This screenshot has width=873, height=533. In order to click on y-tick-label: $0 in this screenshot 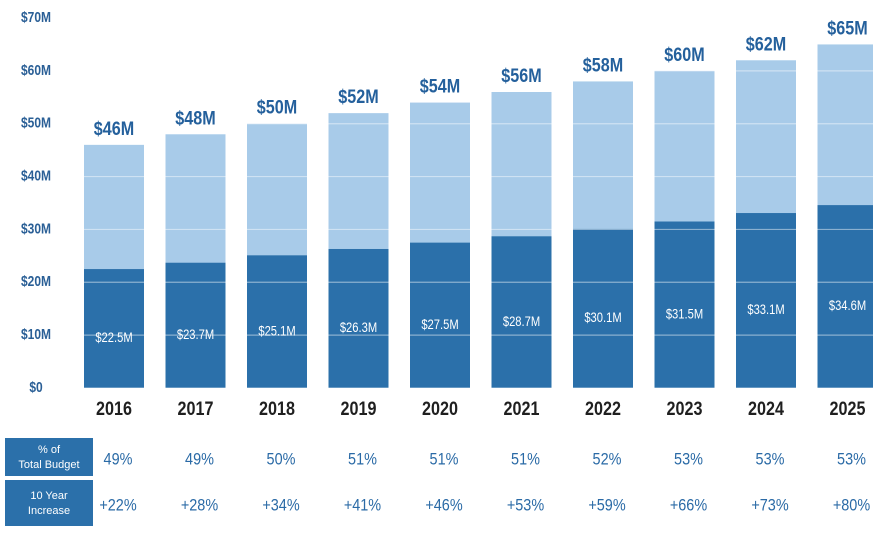, I will do `click(35, 387)`.